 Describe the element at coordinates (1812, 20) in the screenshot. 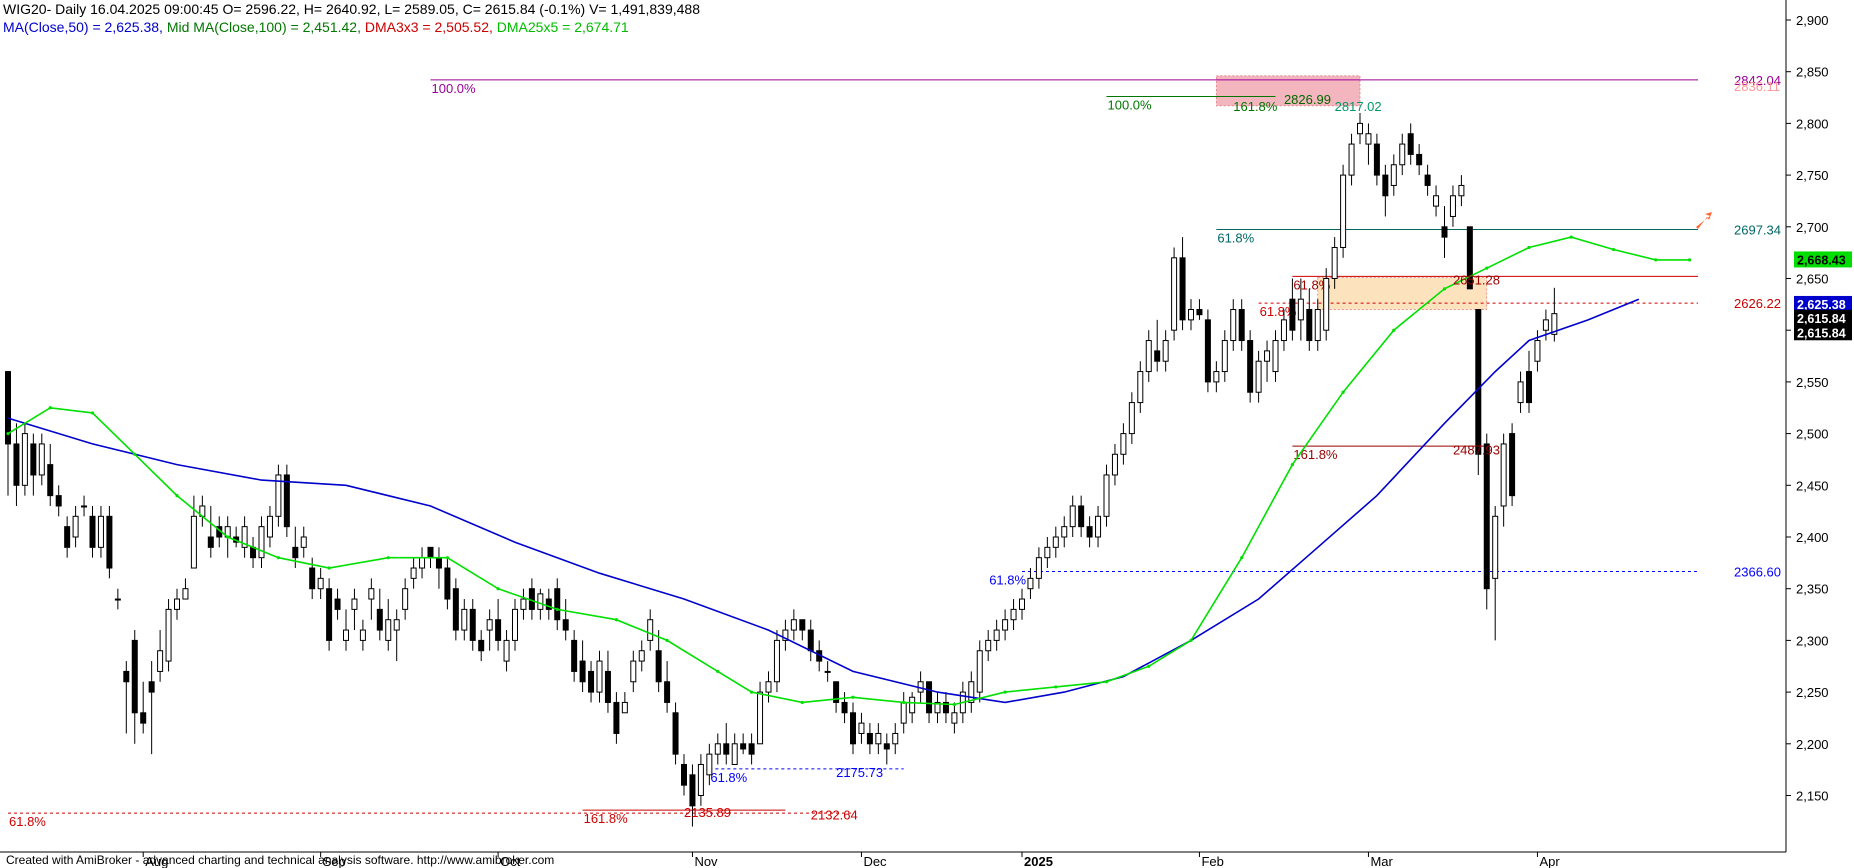

I see `y-tick-label: 2,900` at that location.